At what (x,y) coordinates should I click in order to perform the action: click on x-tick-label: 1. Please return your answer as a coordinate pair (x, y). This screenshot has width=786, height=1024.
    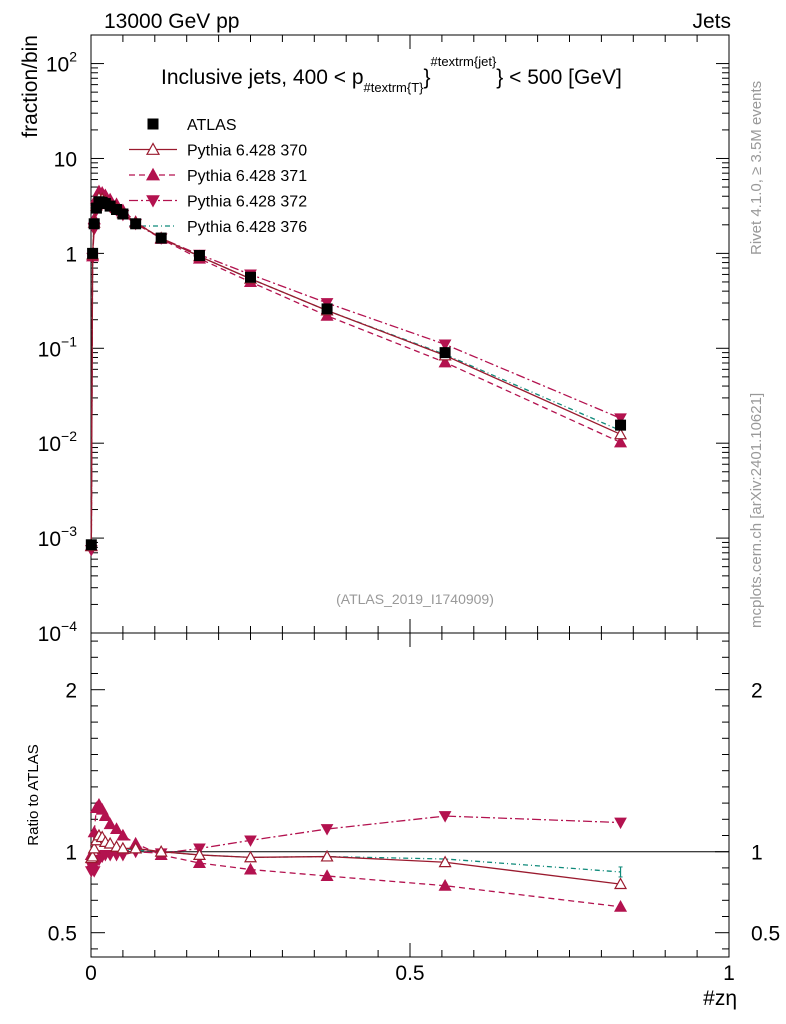
    Looking at the image, I should click on (729, 973).